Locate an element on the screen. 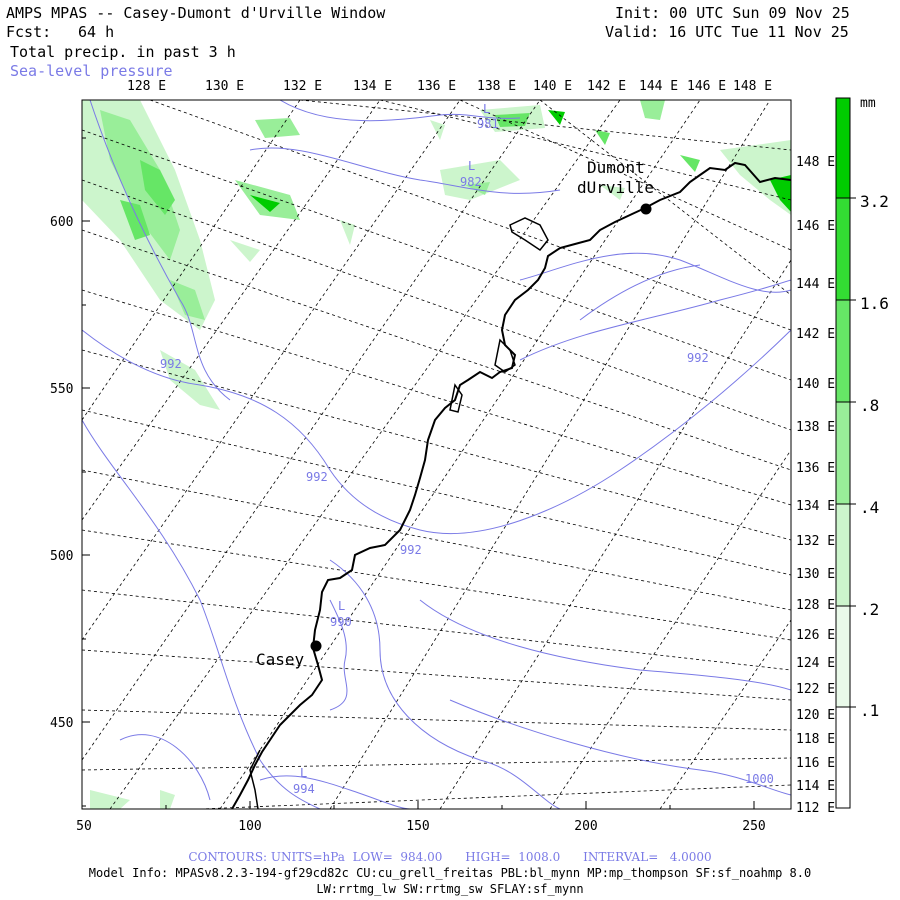  right-lon-label: 126 E is located at coordinates (815, 635).